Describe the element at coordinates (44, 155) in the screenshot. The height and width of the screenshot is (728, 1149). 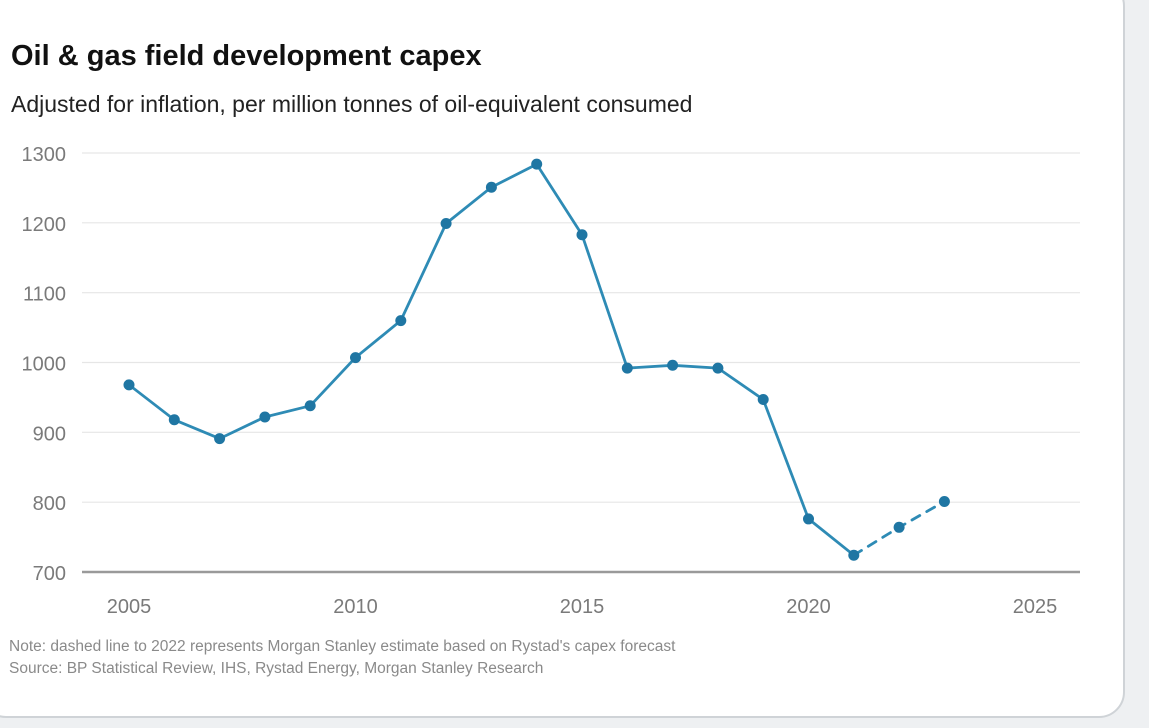
I see `y-tick-label: 1300` at that location.